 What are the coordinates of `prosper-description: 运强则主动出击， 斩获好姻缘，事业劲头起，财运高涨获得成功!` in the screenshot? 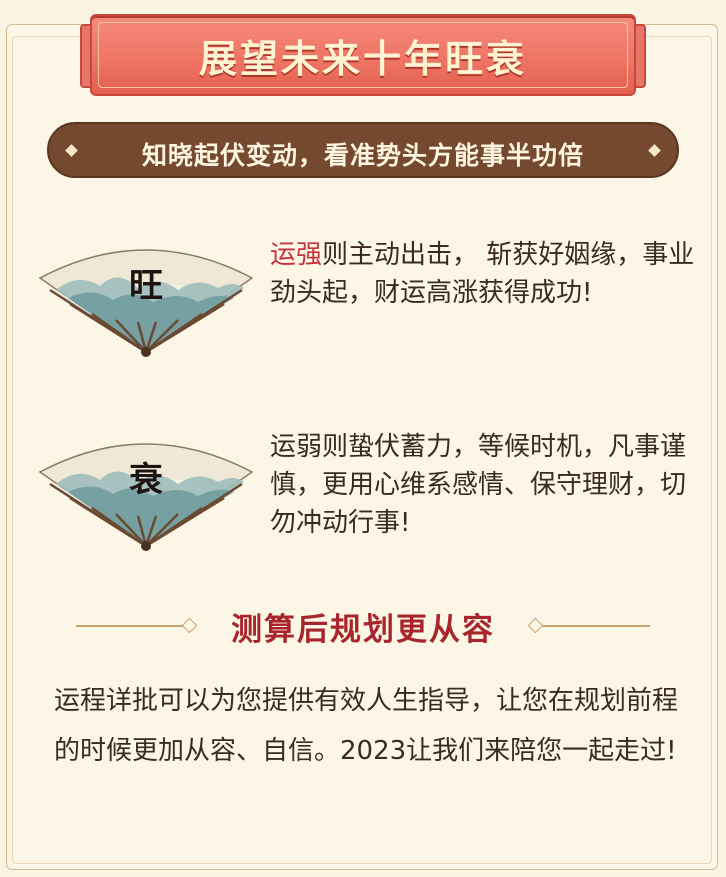 It's located at (485, 274).